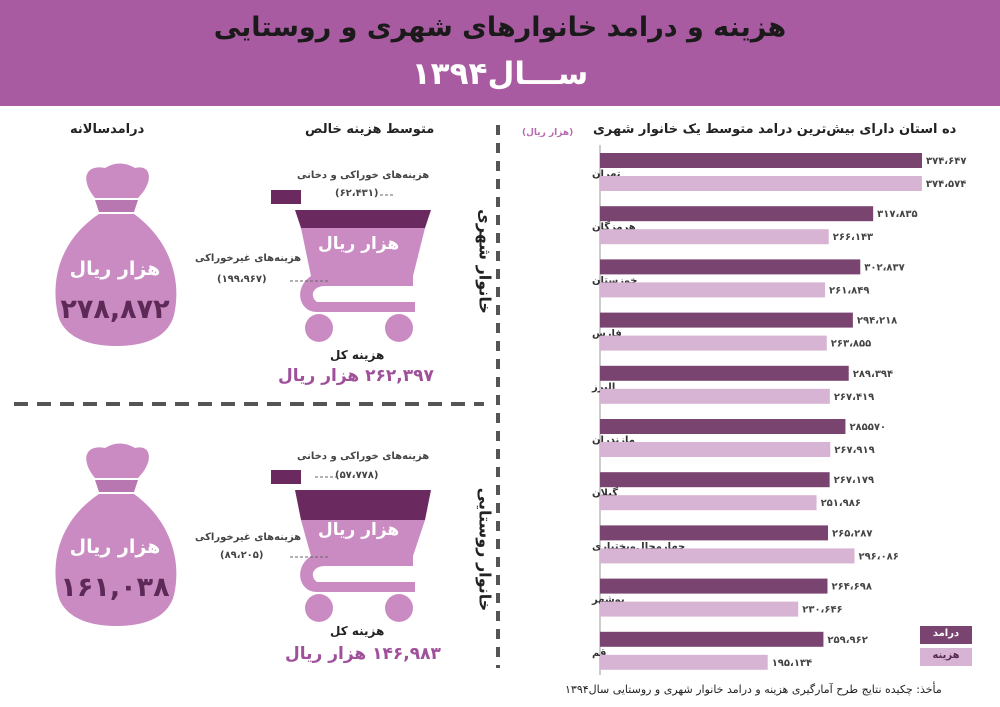 Image resolution: width=1000 pixels, height=707 pixels. What do you see at coordinates (370, 129) in the screenshot?
I see `expense-heading: متوسط هزینه خالص` at bounding box center [370, 129].